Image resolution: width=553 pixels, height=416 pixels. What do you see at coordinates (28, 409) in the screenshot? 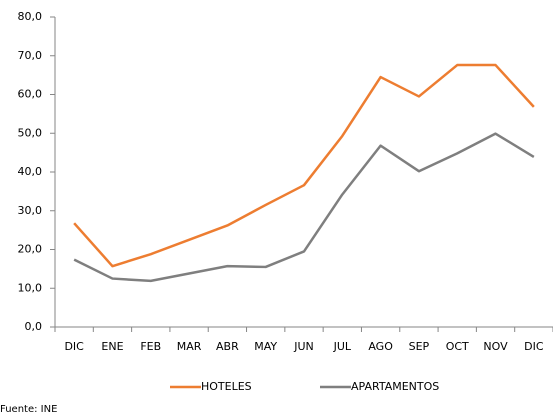
I see `source-note: Fuente: INE` at bounding box center [28, 409].